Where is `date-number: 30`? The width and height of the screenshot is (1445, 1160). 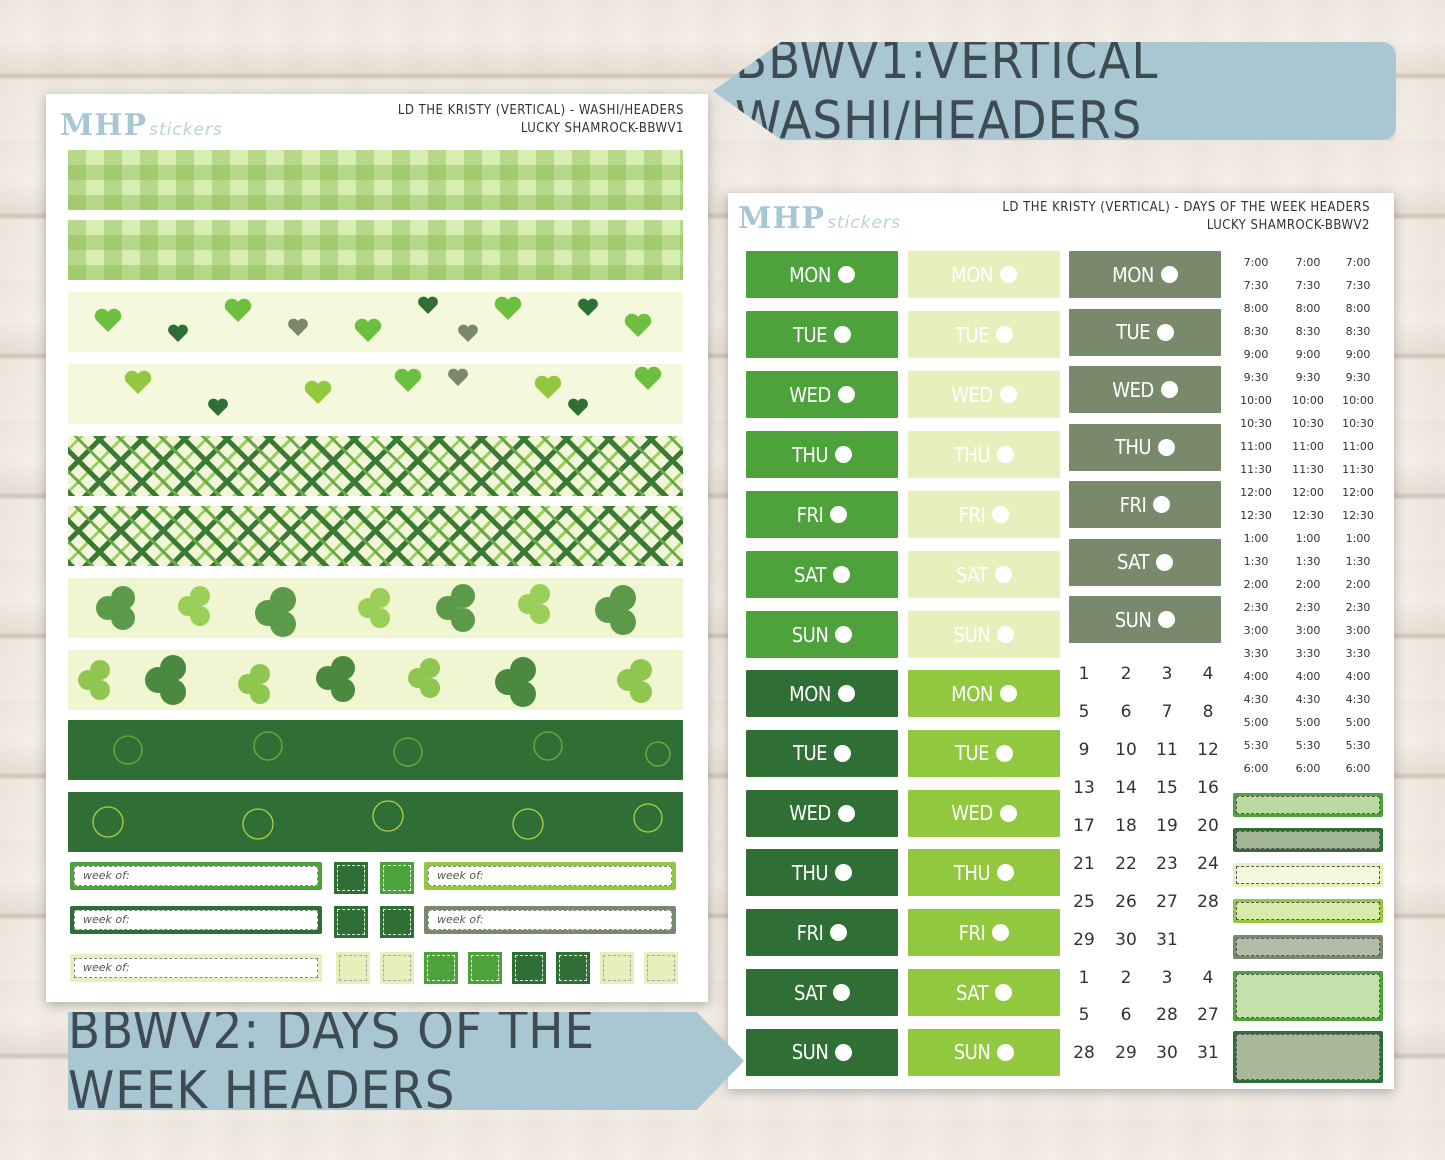 date-number: 30 is located at coordinates (1167, 1053).